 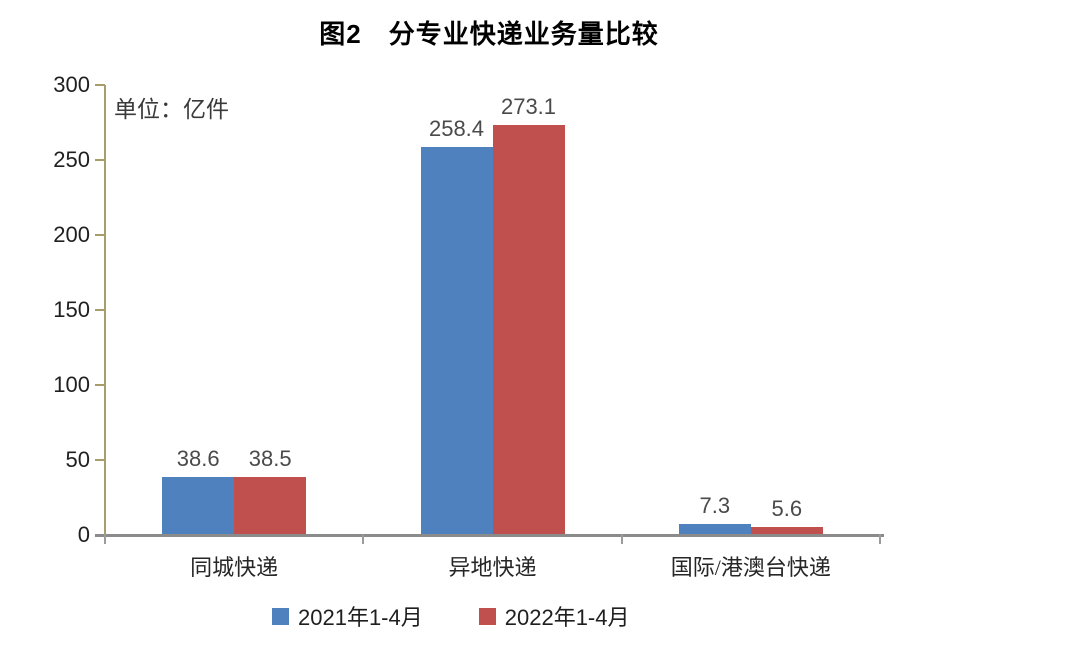 I want to click on bar-value-label: 7.3, so click(x=715, y=506).